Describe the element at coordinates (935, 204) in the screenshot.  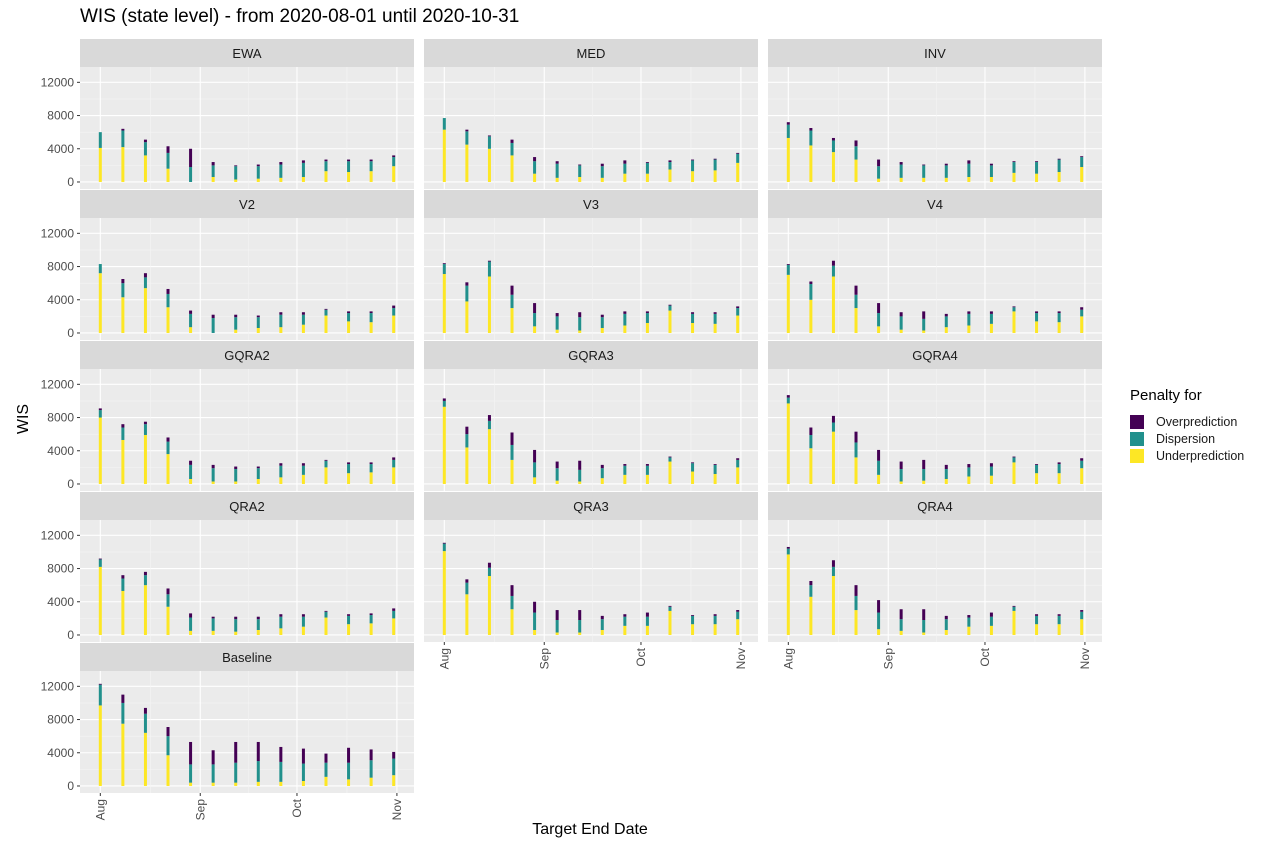
I see `facet-strip-label: V4` at that location.